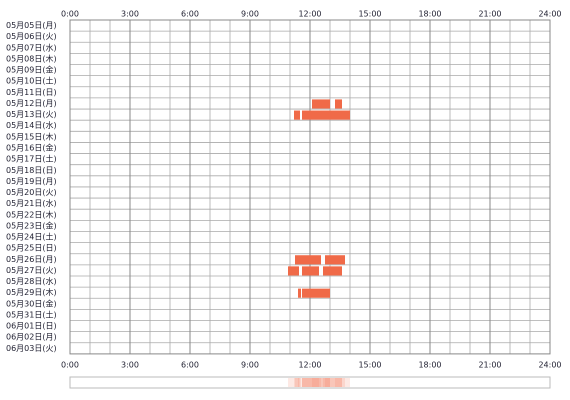  What do you see at coordinates (369, 14) in the screenshot?
I see `x-tick-label-top: 15:00` at bounding box center [369, 14].